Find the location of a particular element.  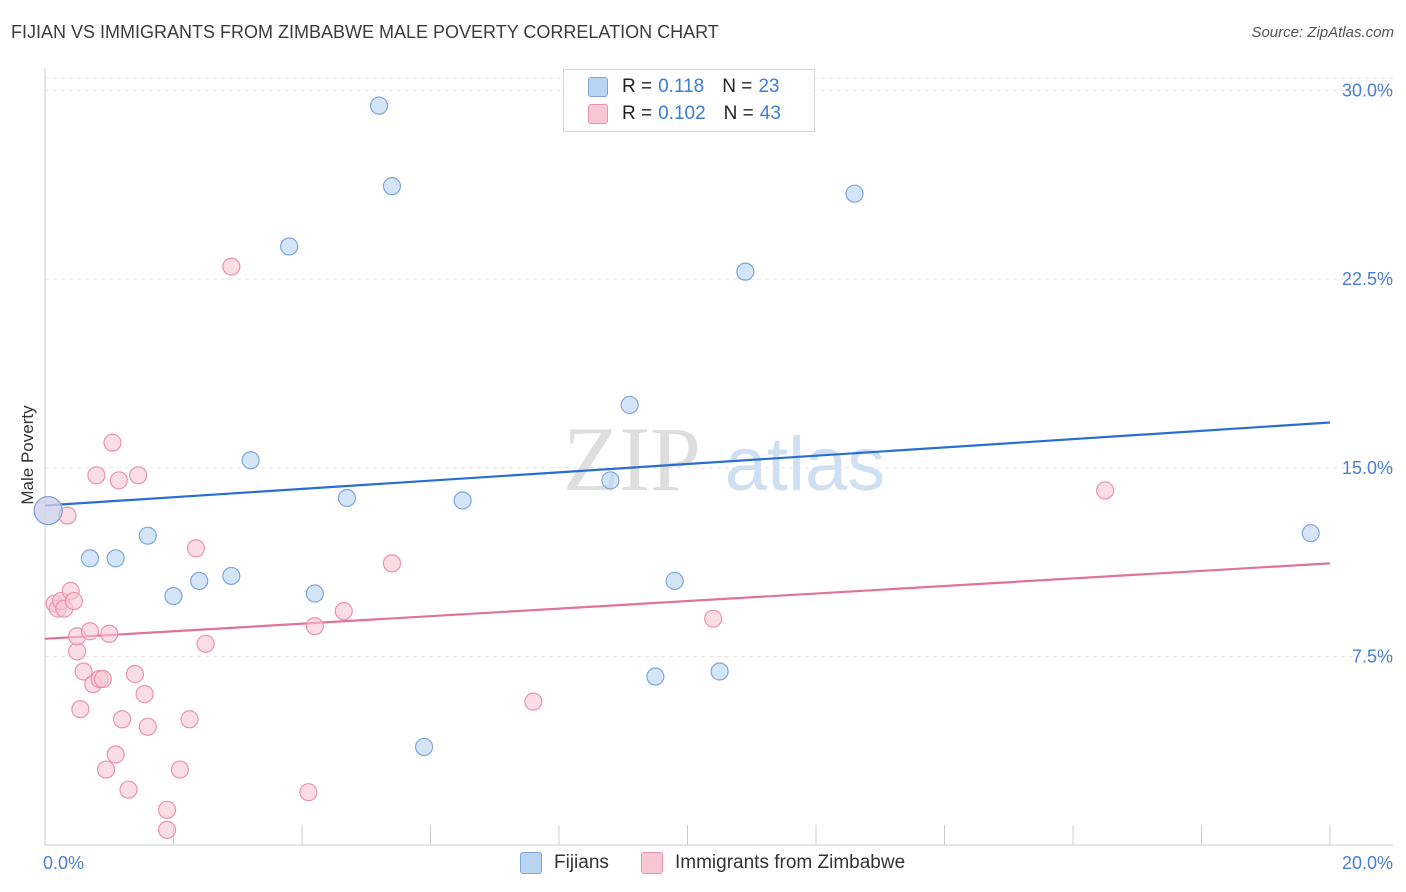

stats-legend: R = 0.118 N = 23 R = 0.102 N = 43 is located at coordinates (689, 100).